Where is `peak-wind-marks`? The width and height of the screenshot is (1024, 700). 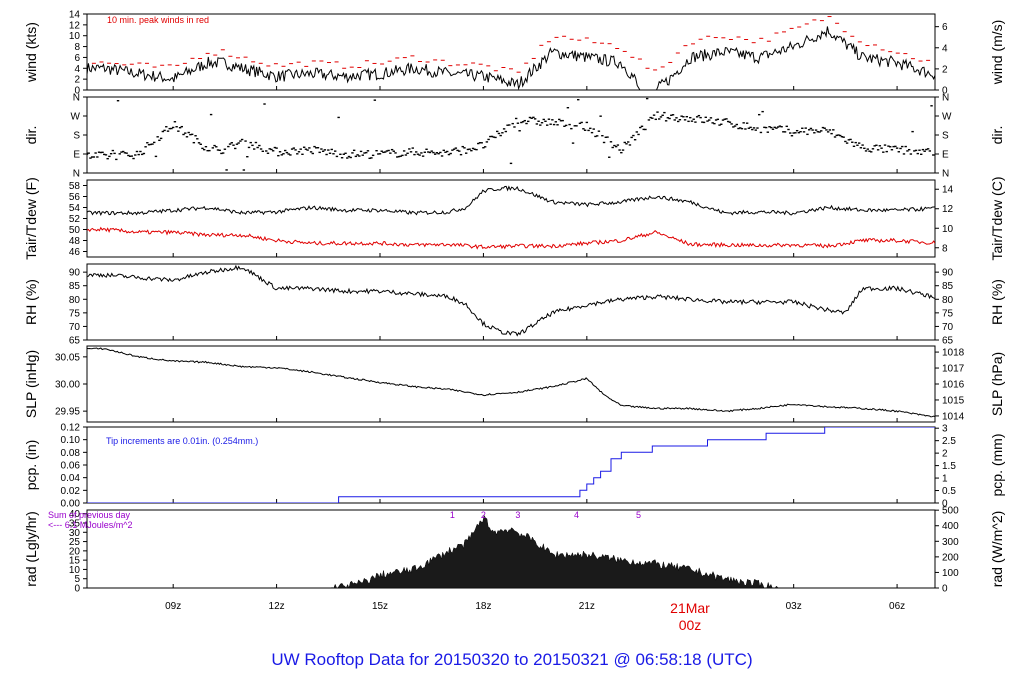 peak-wind-marks is located at coordinates (511, 44).